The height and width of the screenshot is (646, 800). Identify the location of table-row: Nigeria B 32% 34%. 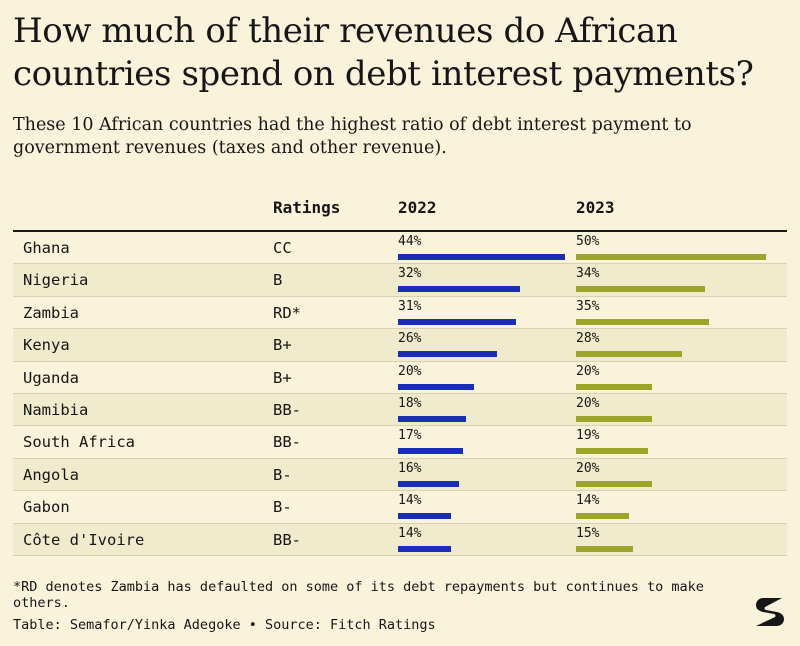
(400, 280).